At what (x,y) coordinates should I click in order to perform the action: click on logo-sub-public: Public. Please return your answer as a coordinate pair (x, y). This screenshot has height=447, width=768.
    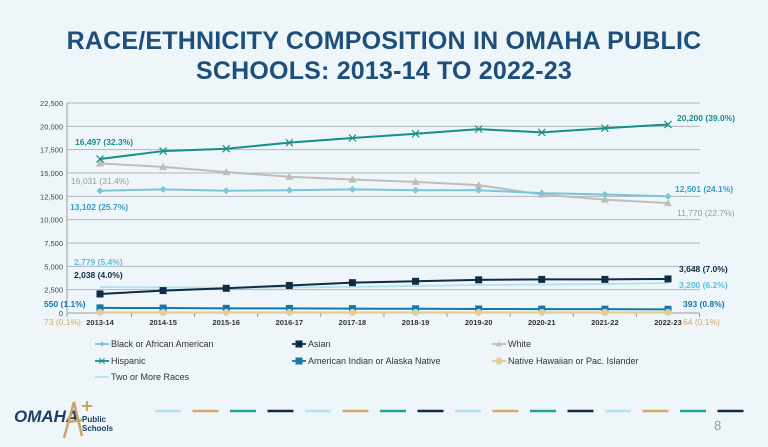
    Looking at the image, I should click on (94, 419).